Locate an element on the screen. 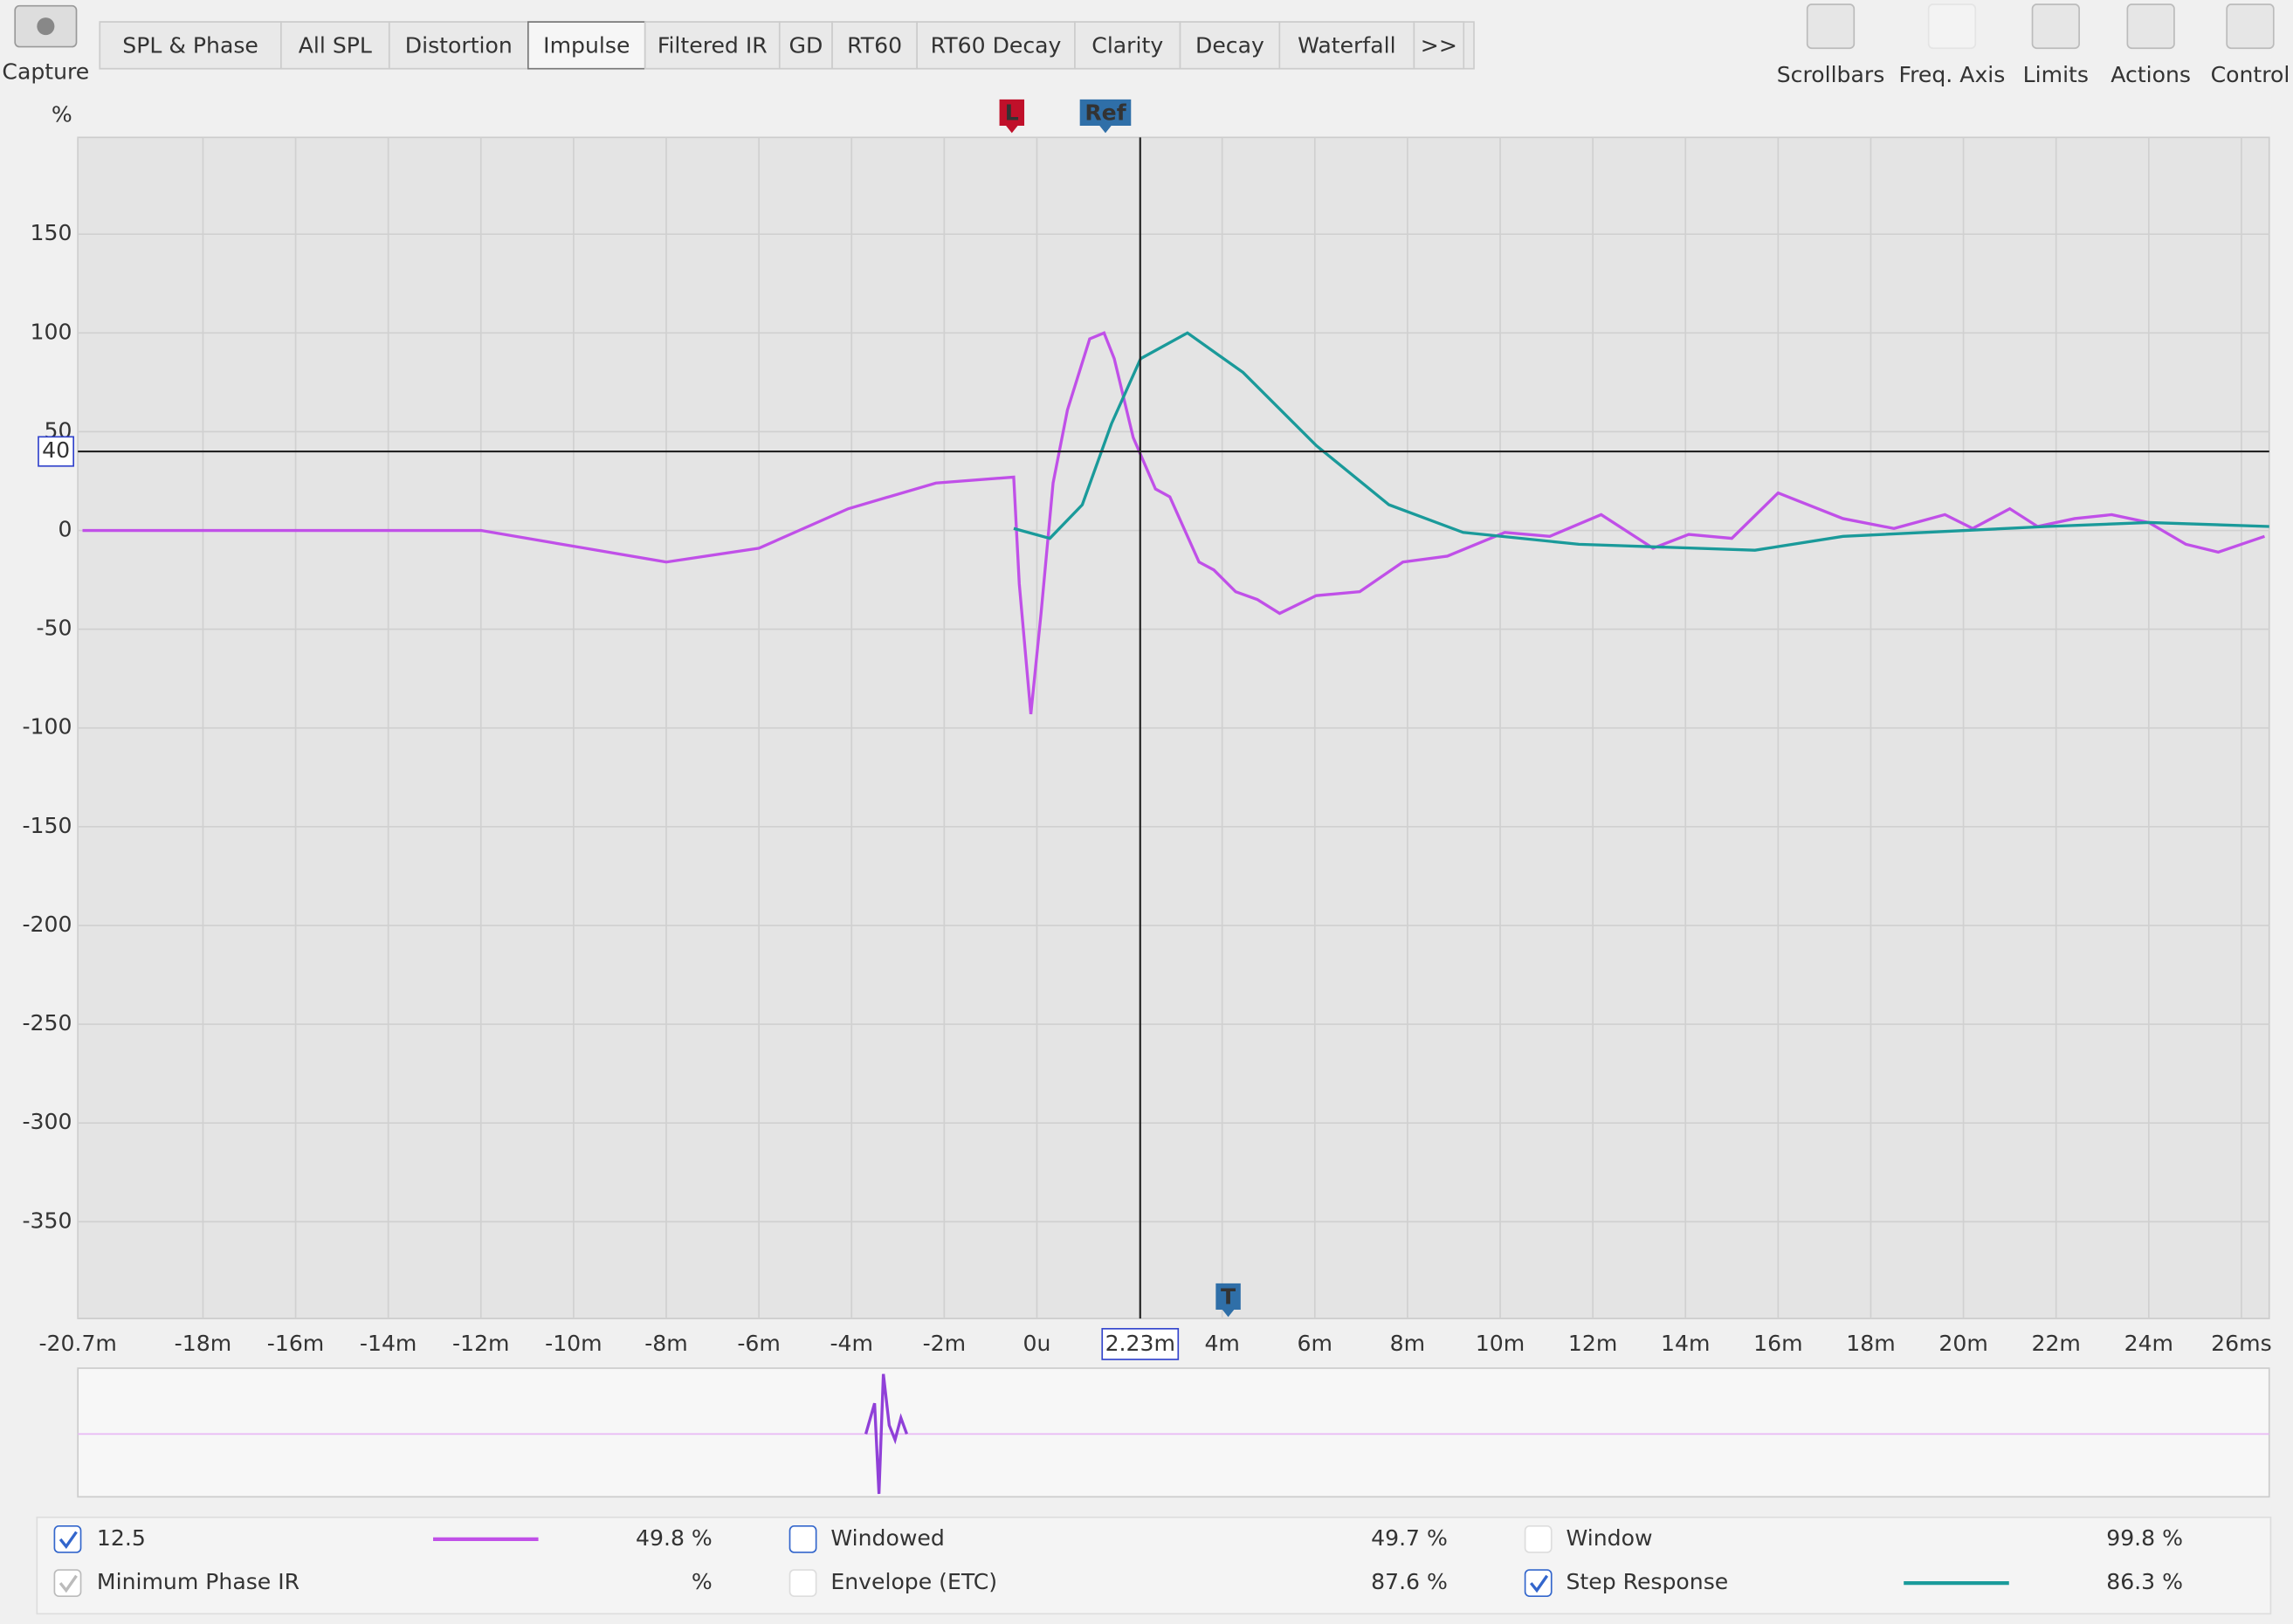 The height and width of the screenshot is (1624, 2293). tab-label: Filtered IR is located at coordinates (713, 45).